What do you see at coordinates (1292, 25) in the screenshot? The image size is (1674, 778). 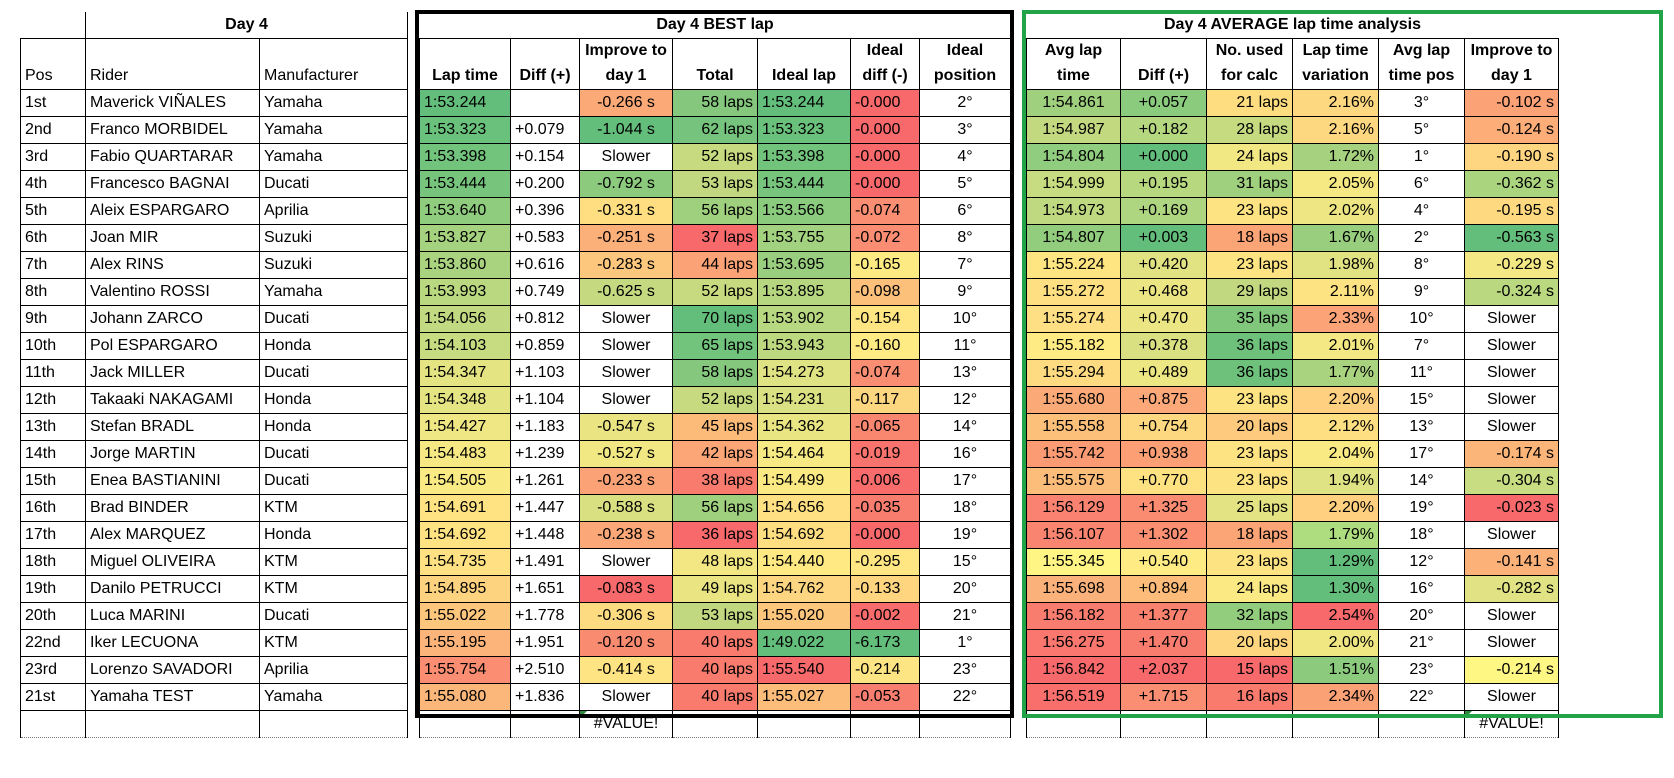 I see `avg-lap-title: Day 4 AVERAGE lap time analysis` at bounding box center [1292, 25].